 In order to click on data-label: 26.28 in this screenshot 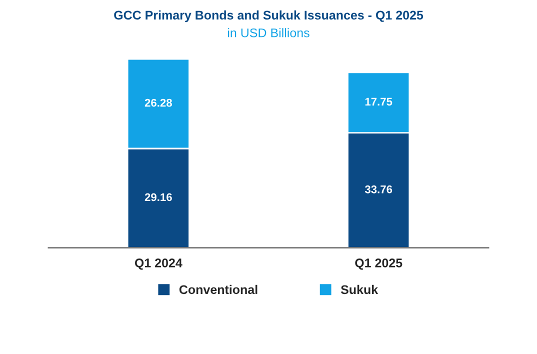, I will do `click(158, 102)`.